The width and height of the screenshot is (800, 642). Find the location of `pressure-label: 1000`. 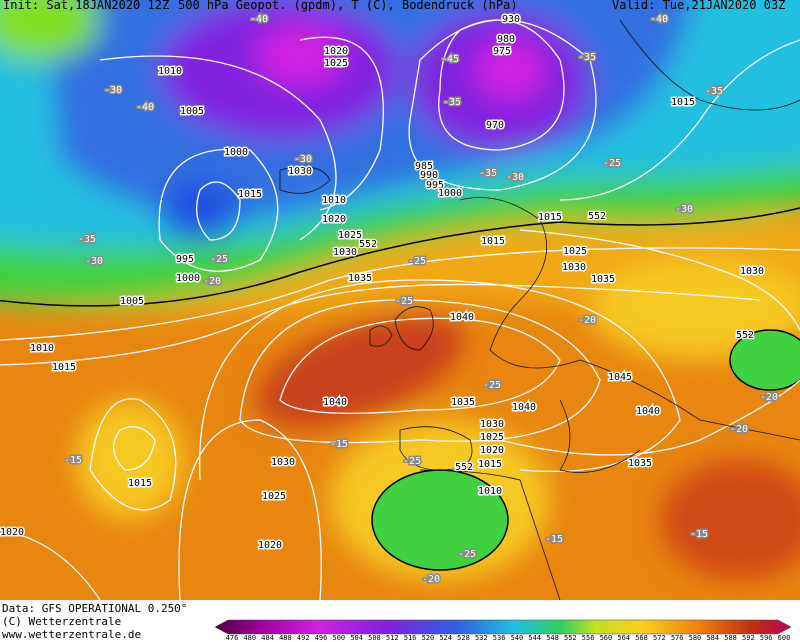

pressure-label: 1000 is located at coordinates (236, 152).